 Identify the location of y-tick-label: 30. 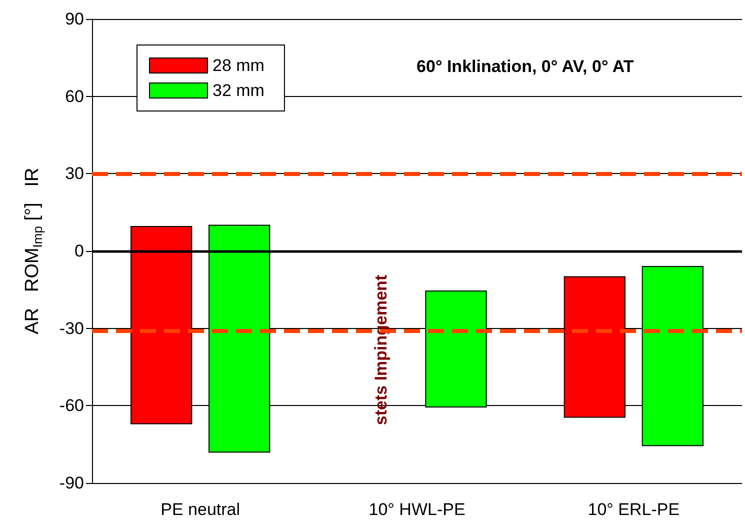
(74, 174).